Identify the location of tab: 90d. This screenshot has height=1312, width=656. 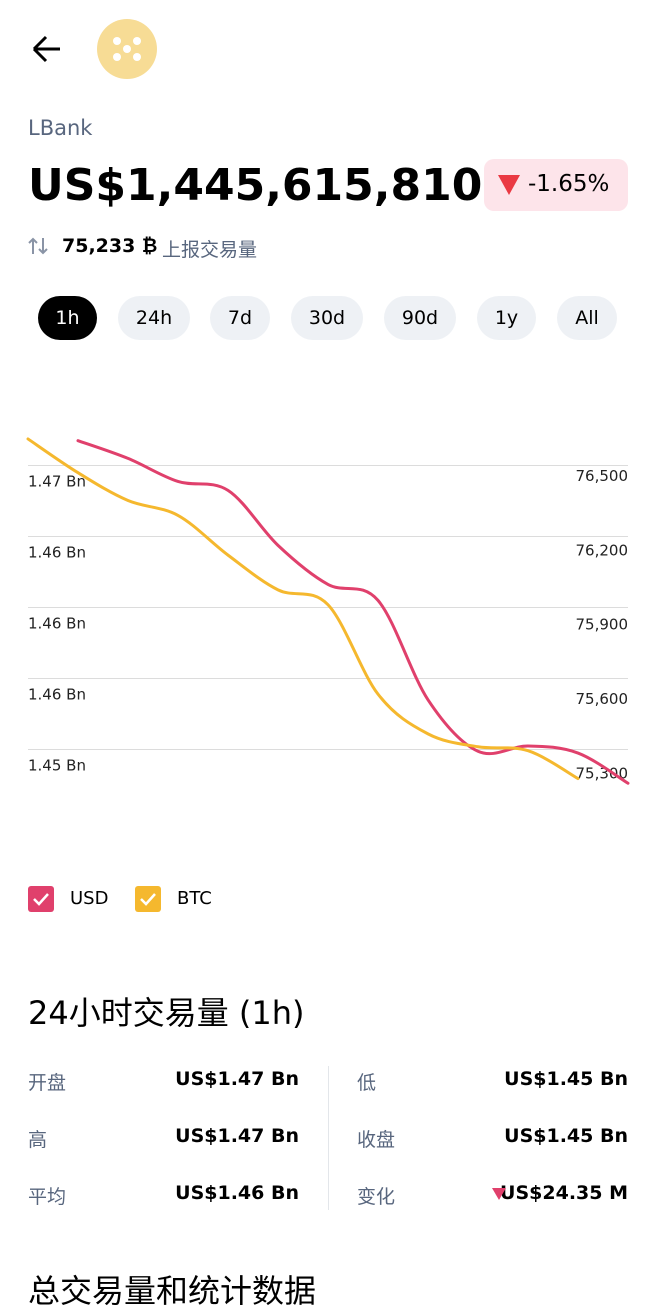
(420, 318).